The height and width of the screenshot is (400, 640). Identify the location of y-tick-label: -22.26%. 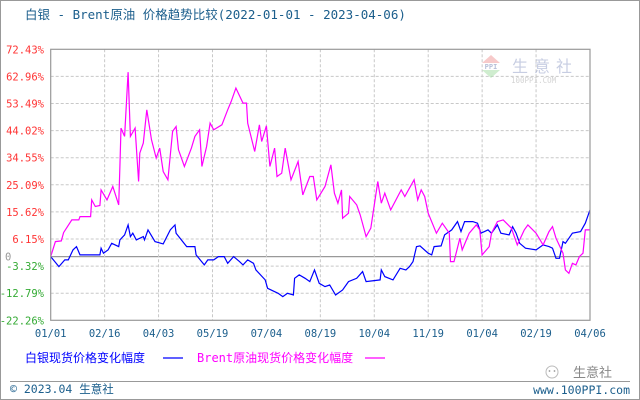
(22, 321).